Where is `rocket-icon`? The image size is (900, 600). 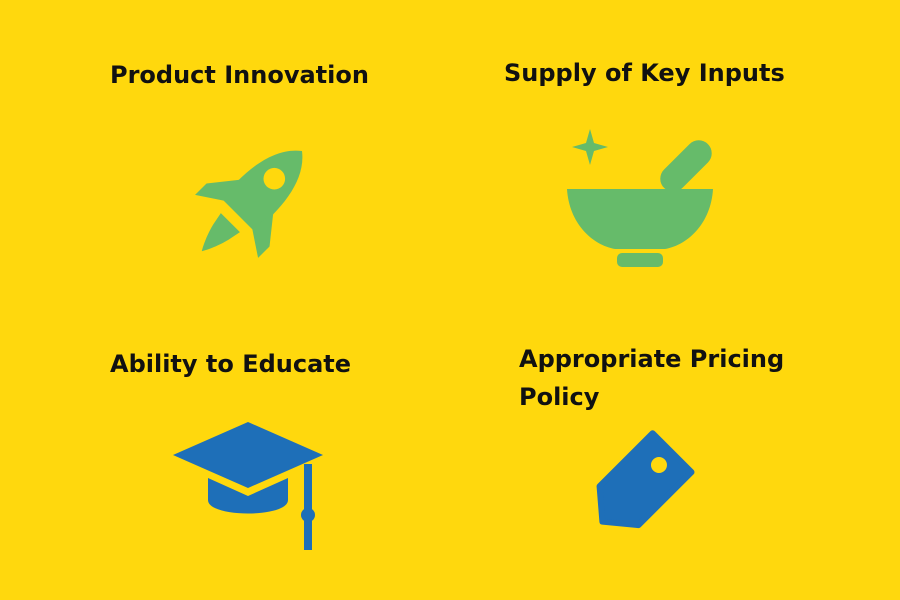 rocket-icon is located at coordinates (249, 204).